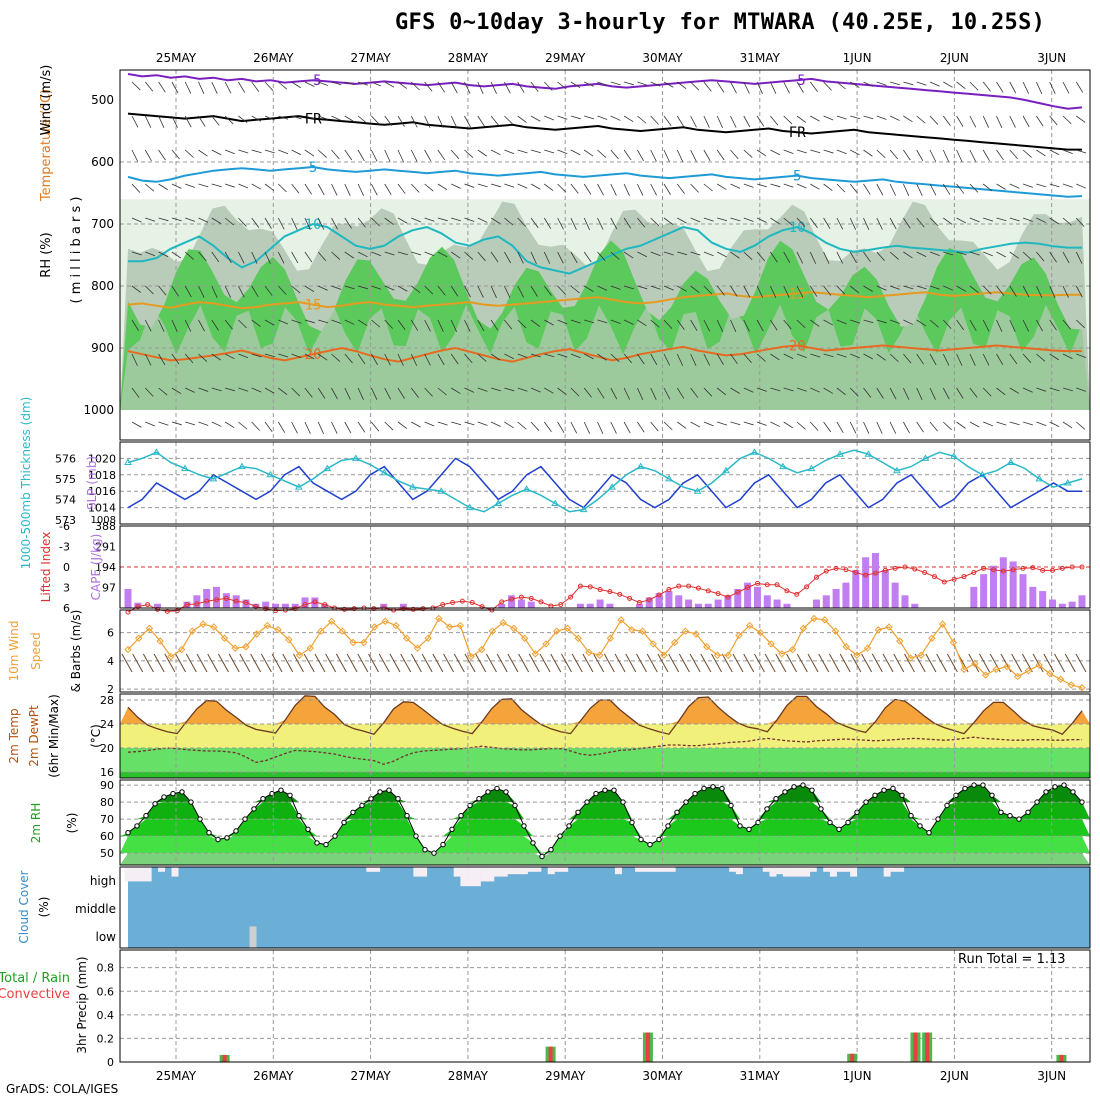  What do you see at coordinates (107, 785) in the screenshot?
I see `rh-tick-label: 90` at bounding box center [107, 785].